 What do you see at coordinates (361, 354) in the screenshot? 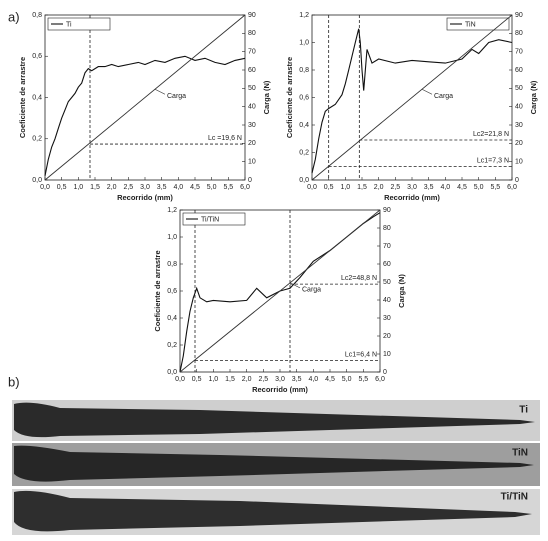
I see `critical-load-label: Lc1=6,4 N` at bounding box center [361, 354].